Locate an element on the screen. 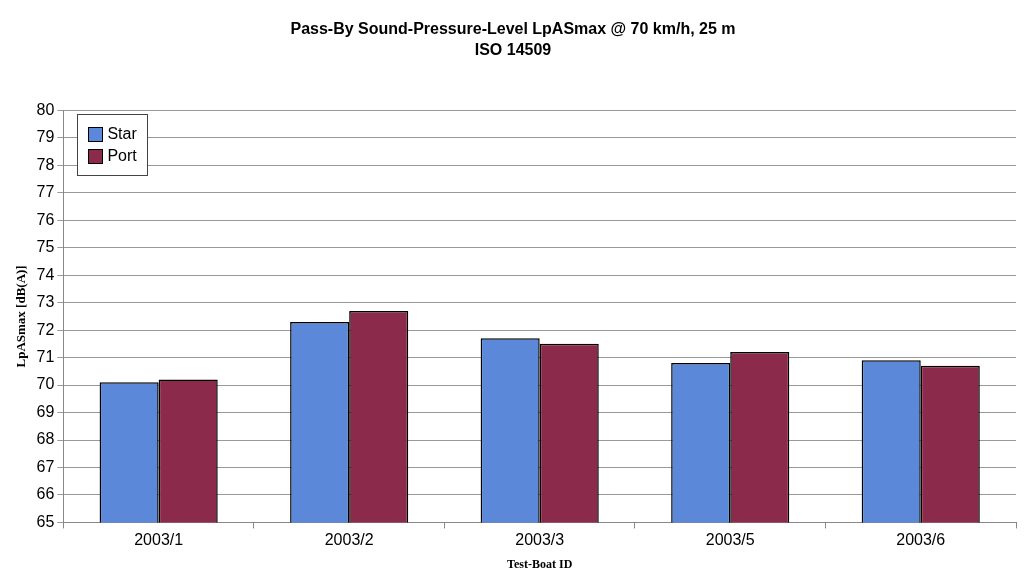 The width and height of the screenshot is (1036, 581). x-tick-label: 2003/1 is located at coordinates (159, 540).